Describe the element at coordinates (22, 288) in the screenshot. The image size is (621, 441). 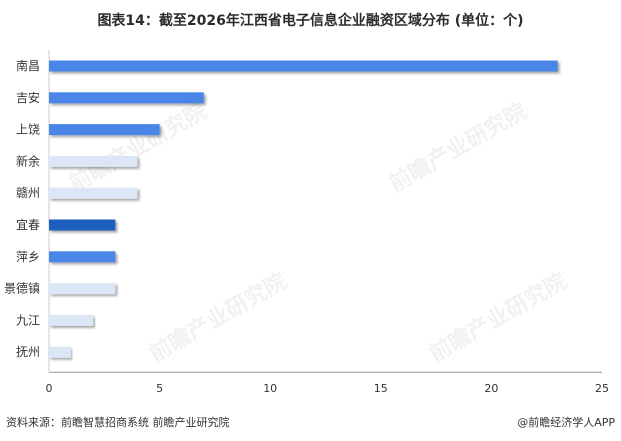
I see `category-label: 景德镇` at that location.